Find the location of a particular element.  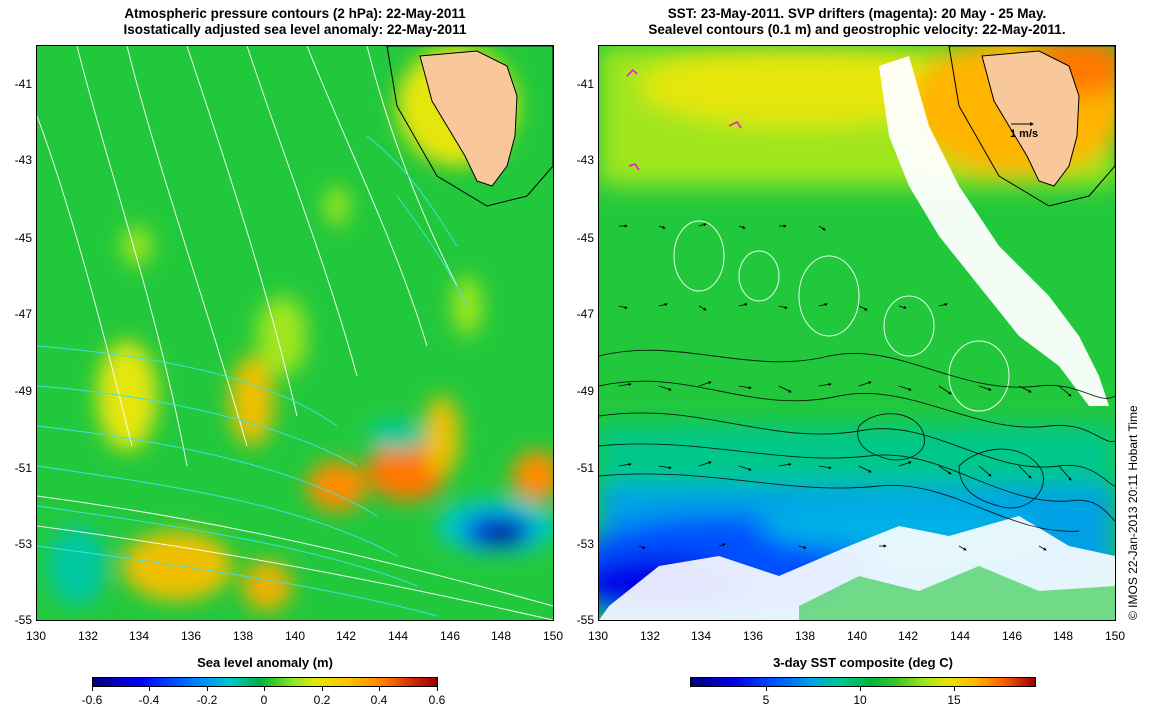

right-x-tick: 148 is located at coordinates (1063, 636).